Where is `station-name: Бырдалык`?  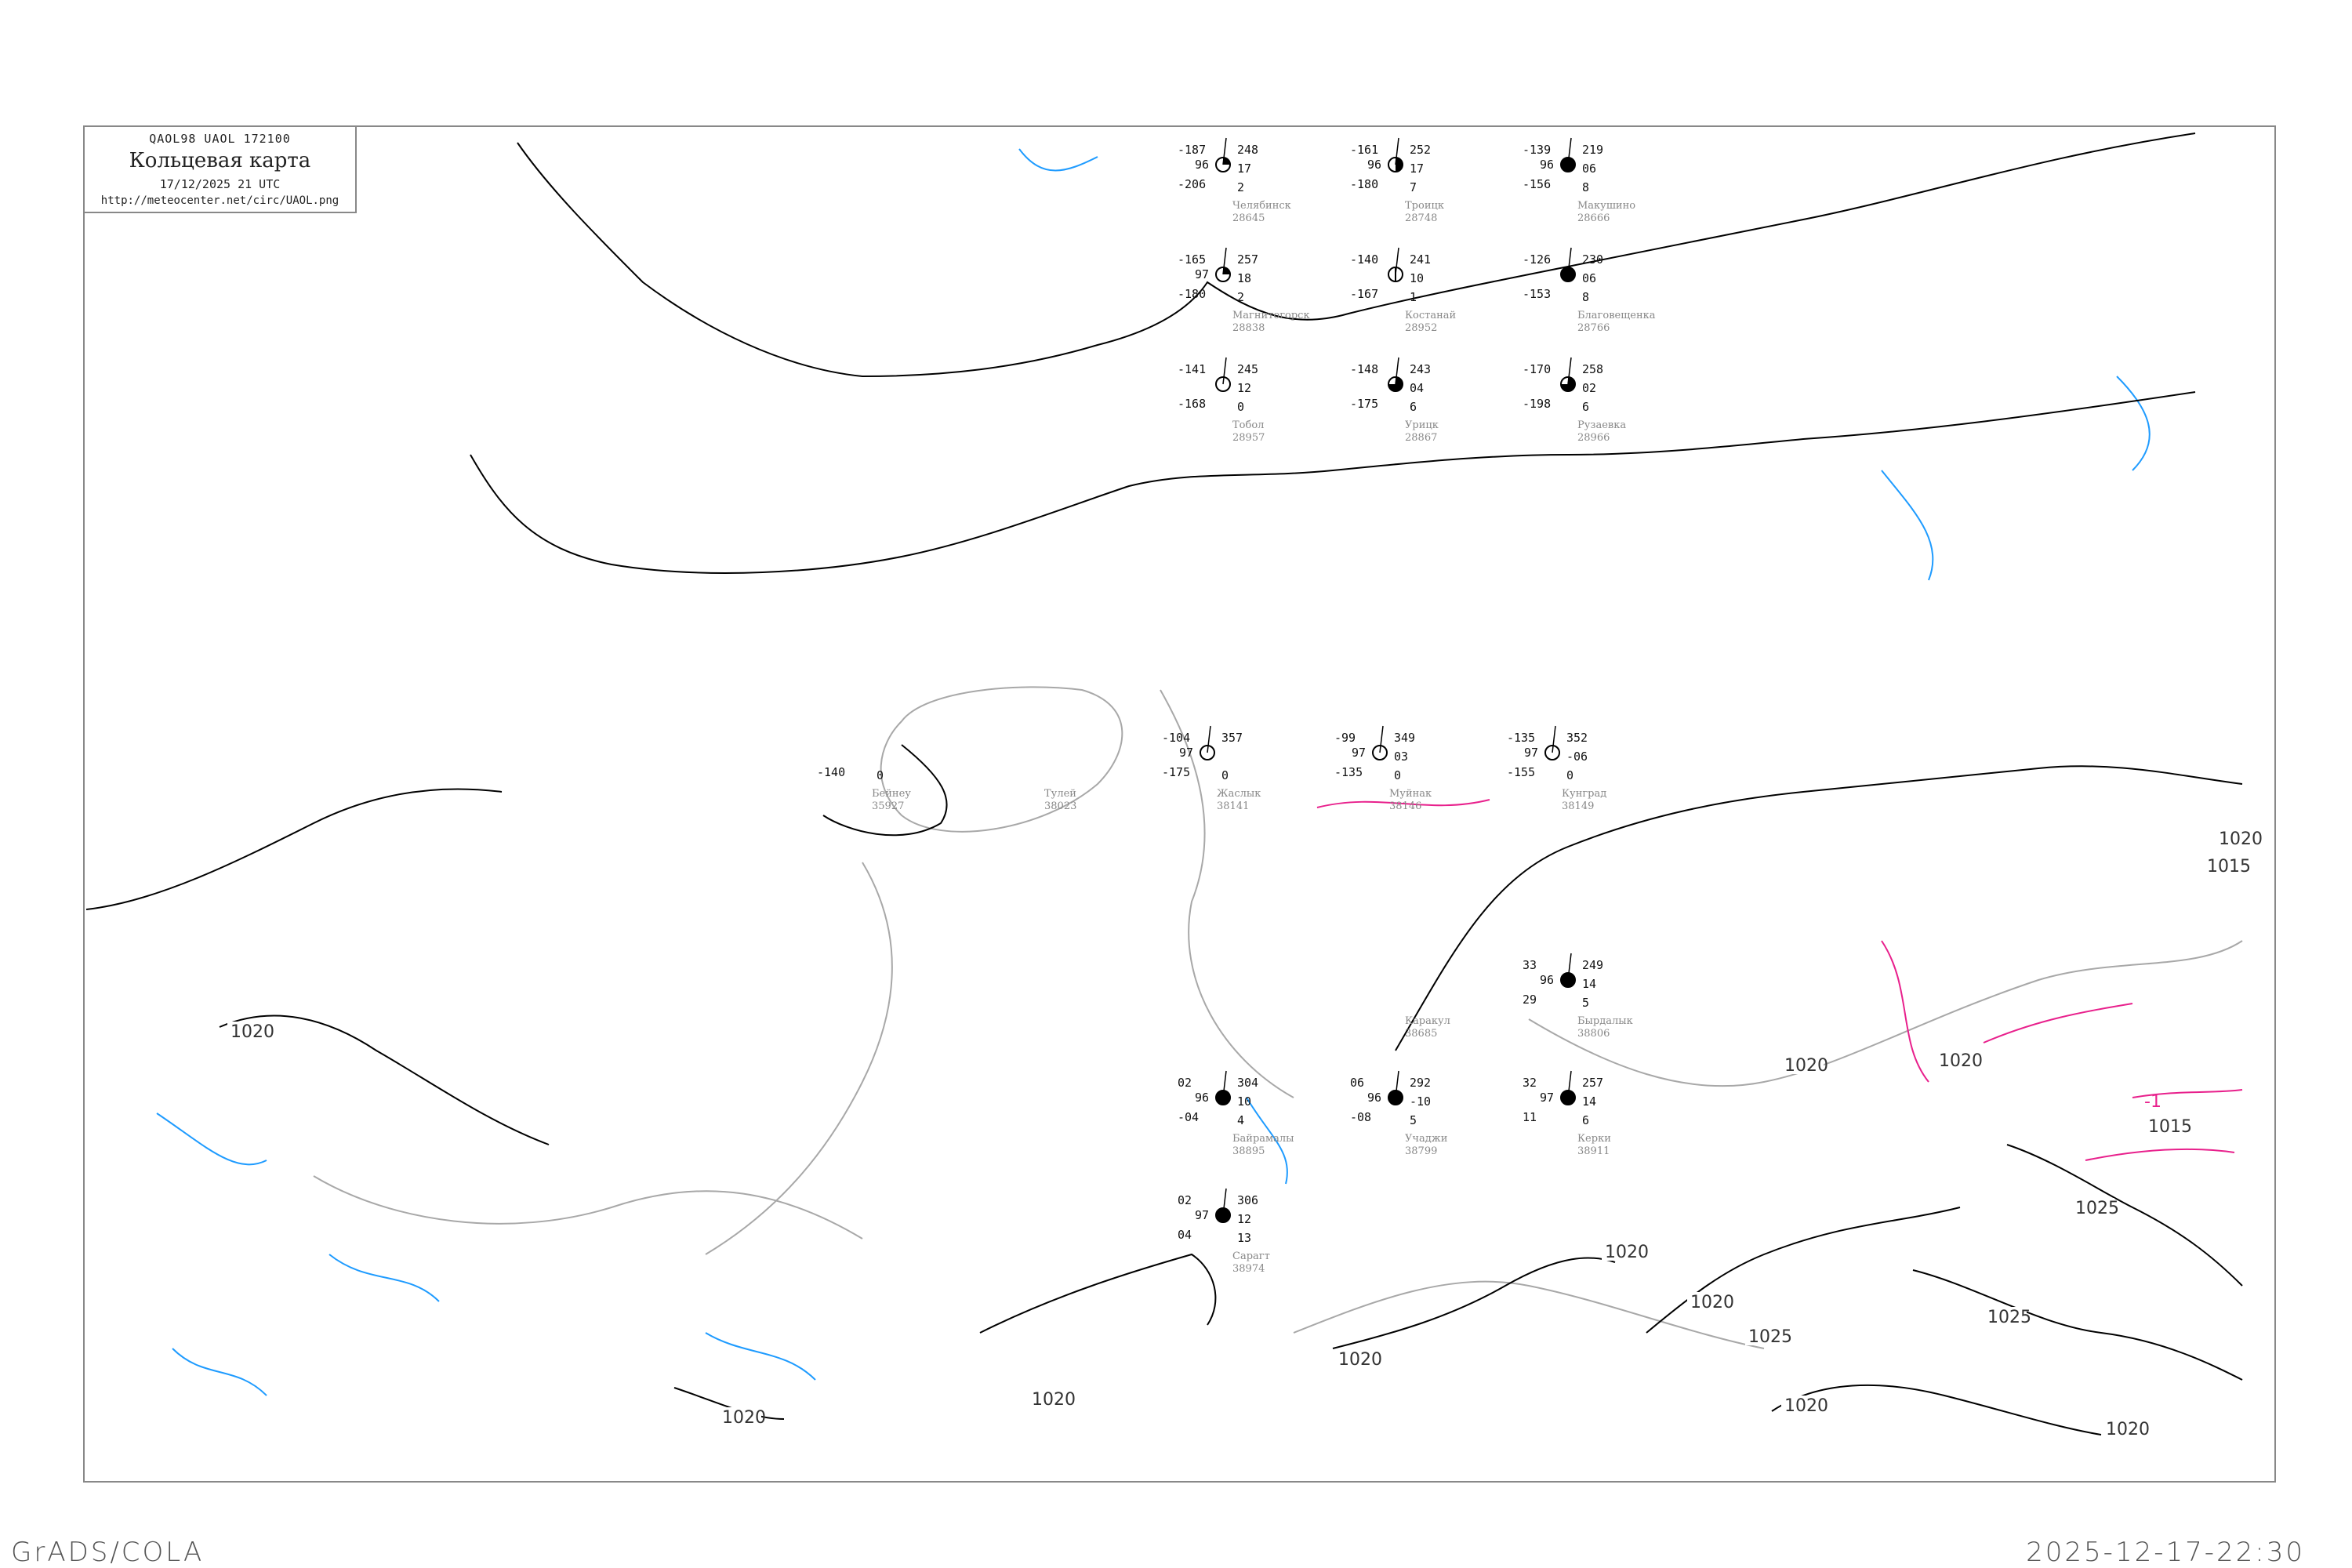
station-name: Бырдалык is located at coordinates (1605, 1021).